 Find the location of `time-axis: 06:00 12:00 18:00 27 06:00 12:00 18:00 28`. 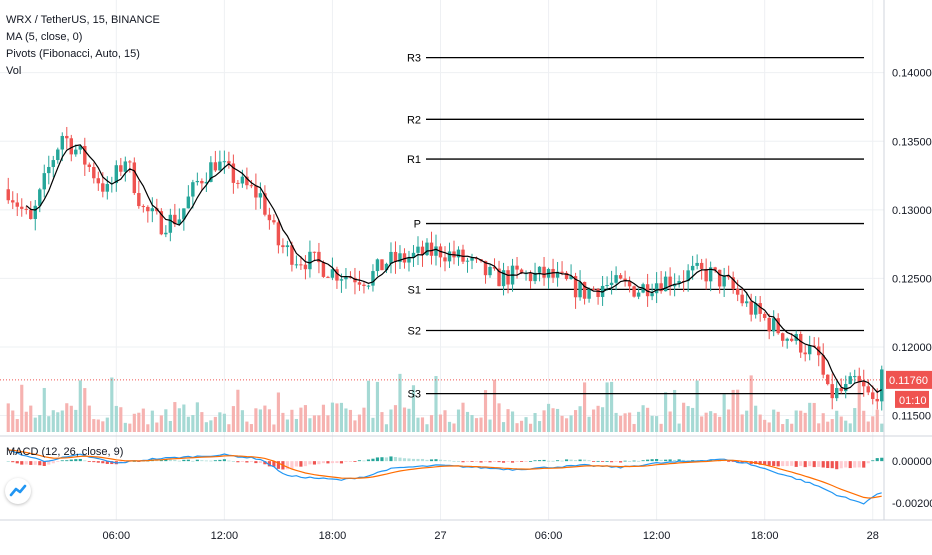

time-axis: 06:00 12:00 18:00 27 06:00 12:00 18:00 28 is located at coordinates (491, 536).